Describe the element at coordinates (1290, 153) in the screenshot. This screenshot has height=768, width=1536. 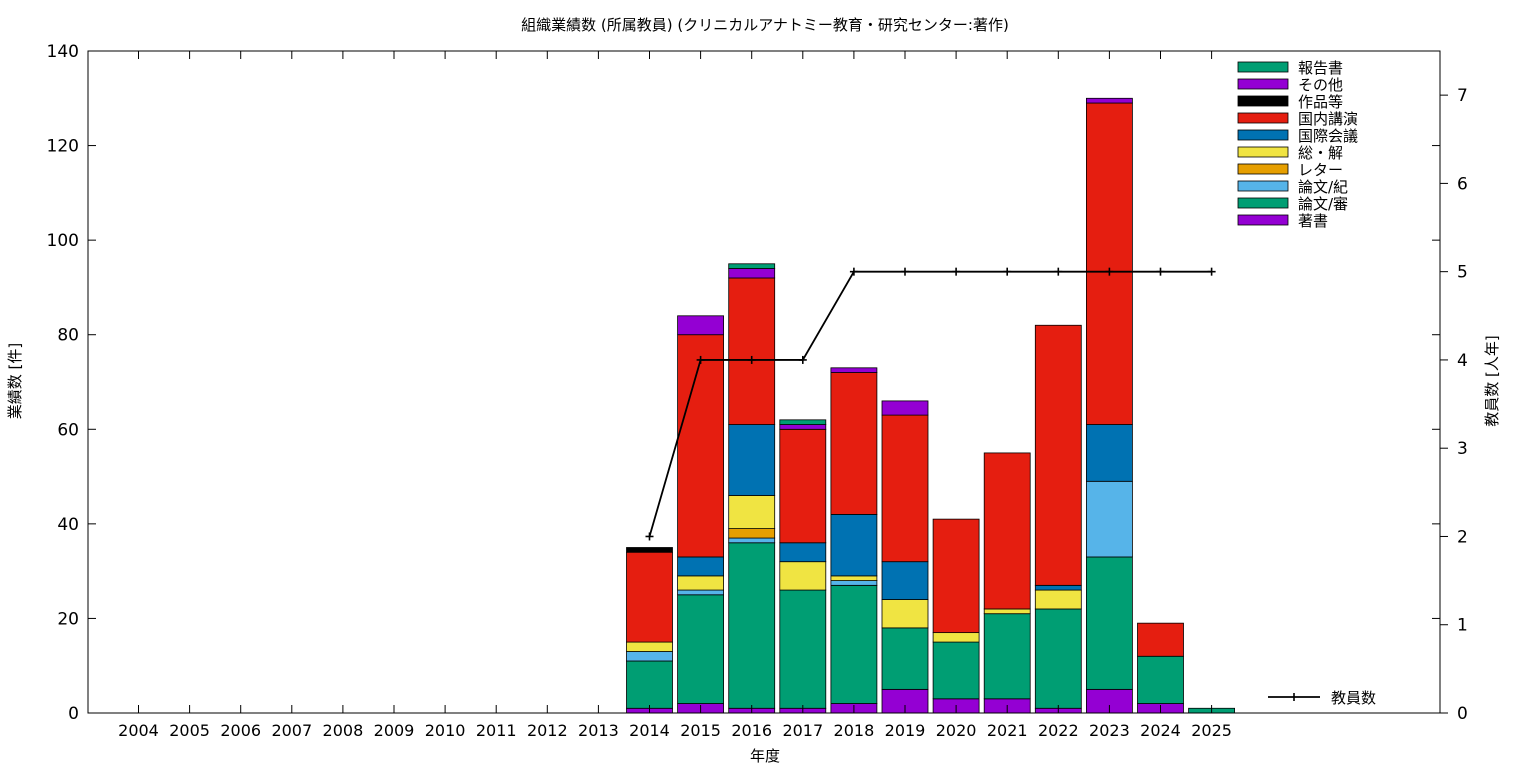
I see `legend-item-総・解: 総・解` at that location.